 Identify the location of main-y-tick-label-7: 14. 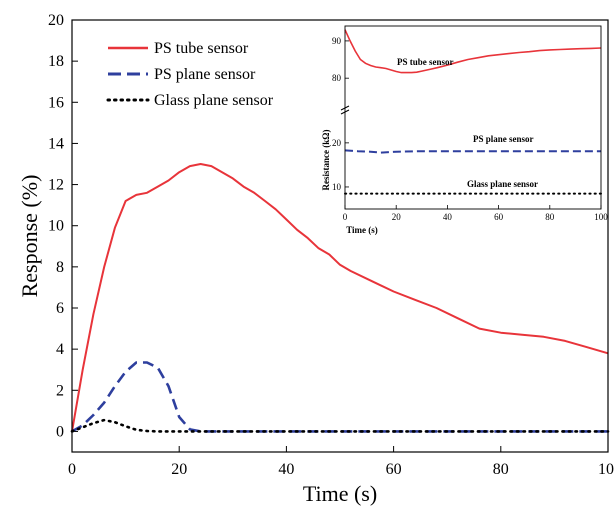
(56, 143).